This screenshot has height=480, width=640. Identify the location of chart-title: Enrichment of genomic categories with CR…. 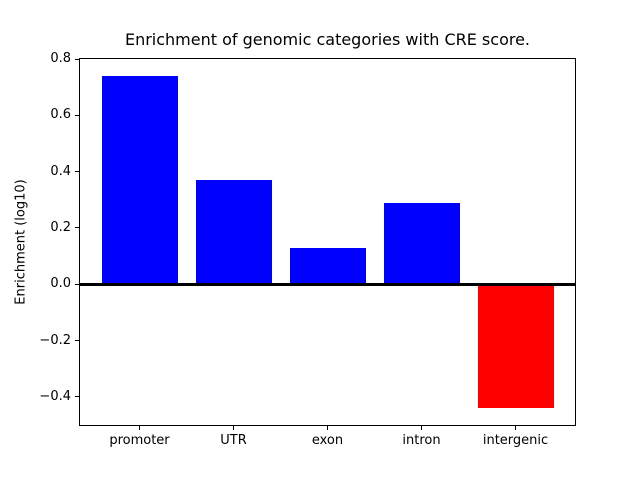
(327, 39).